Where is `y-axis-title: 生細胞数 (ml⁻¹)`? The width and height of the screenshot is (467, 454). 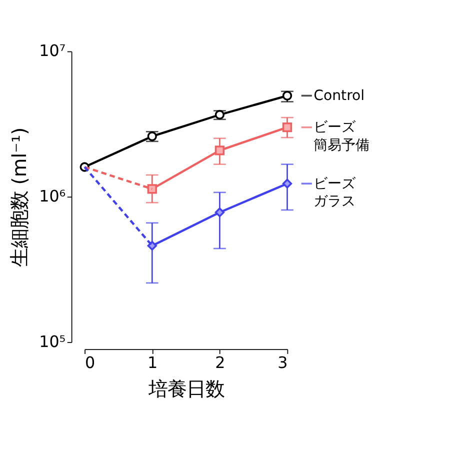
y-axis-title: 生細胞数 (ml⁻¹) is located at coordinates (19, 197).